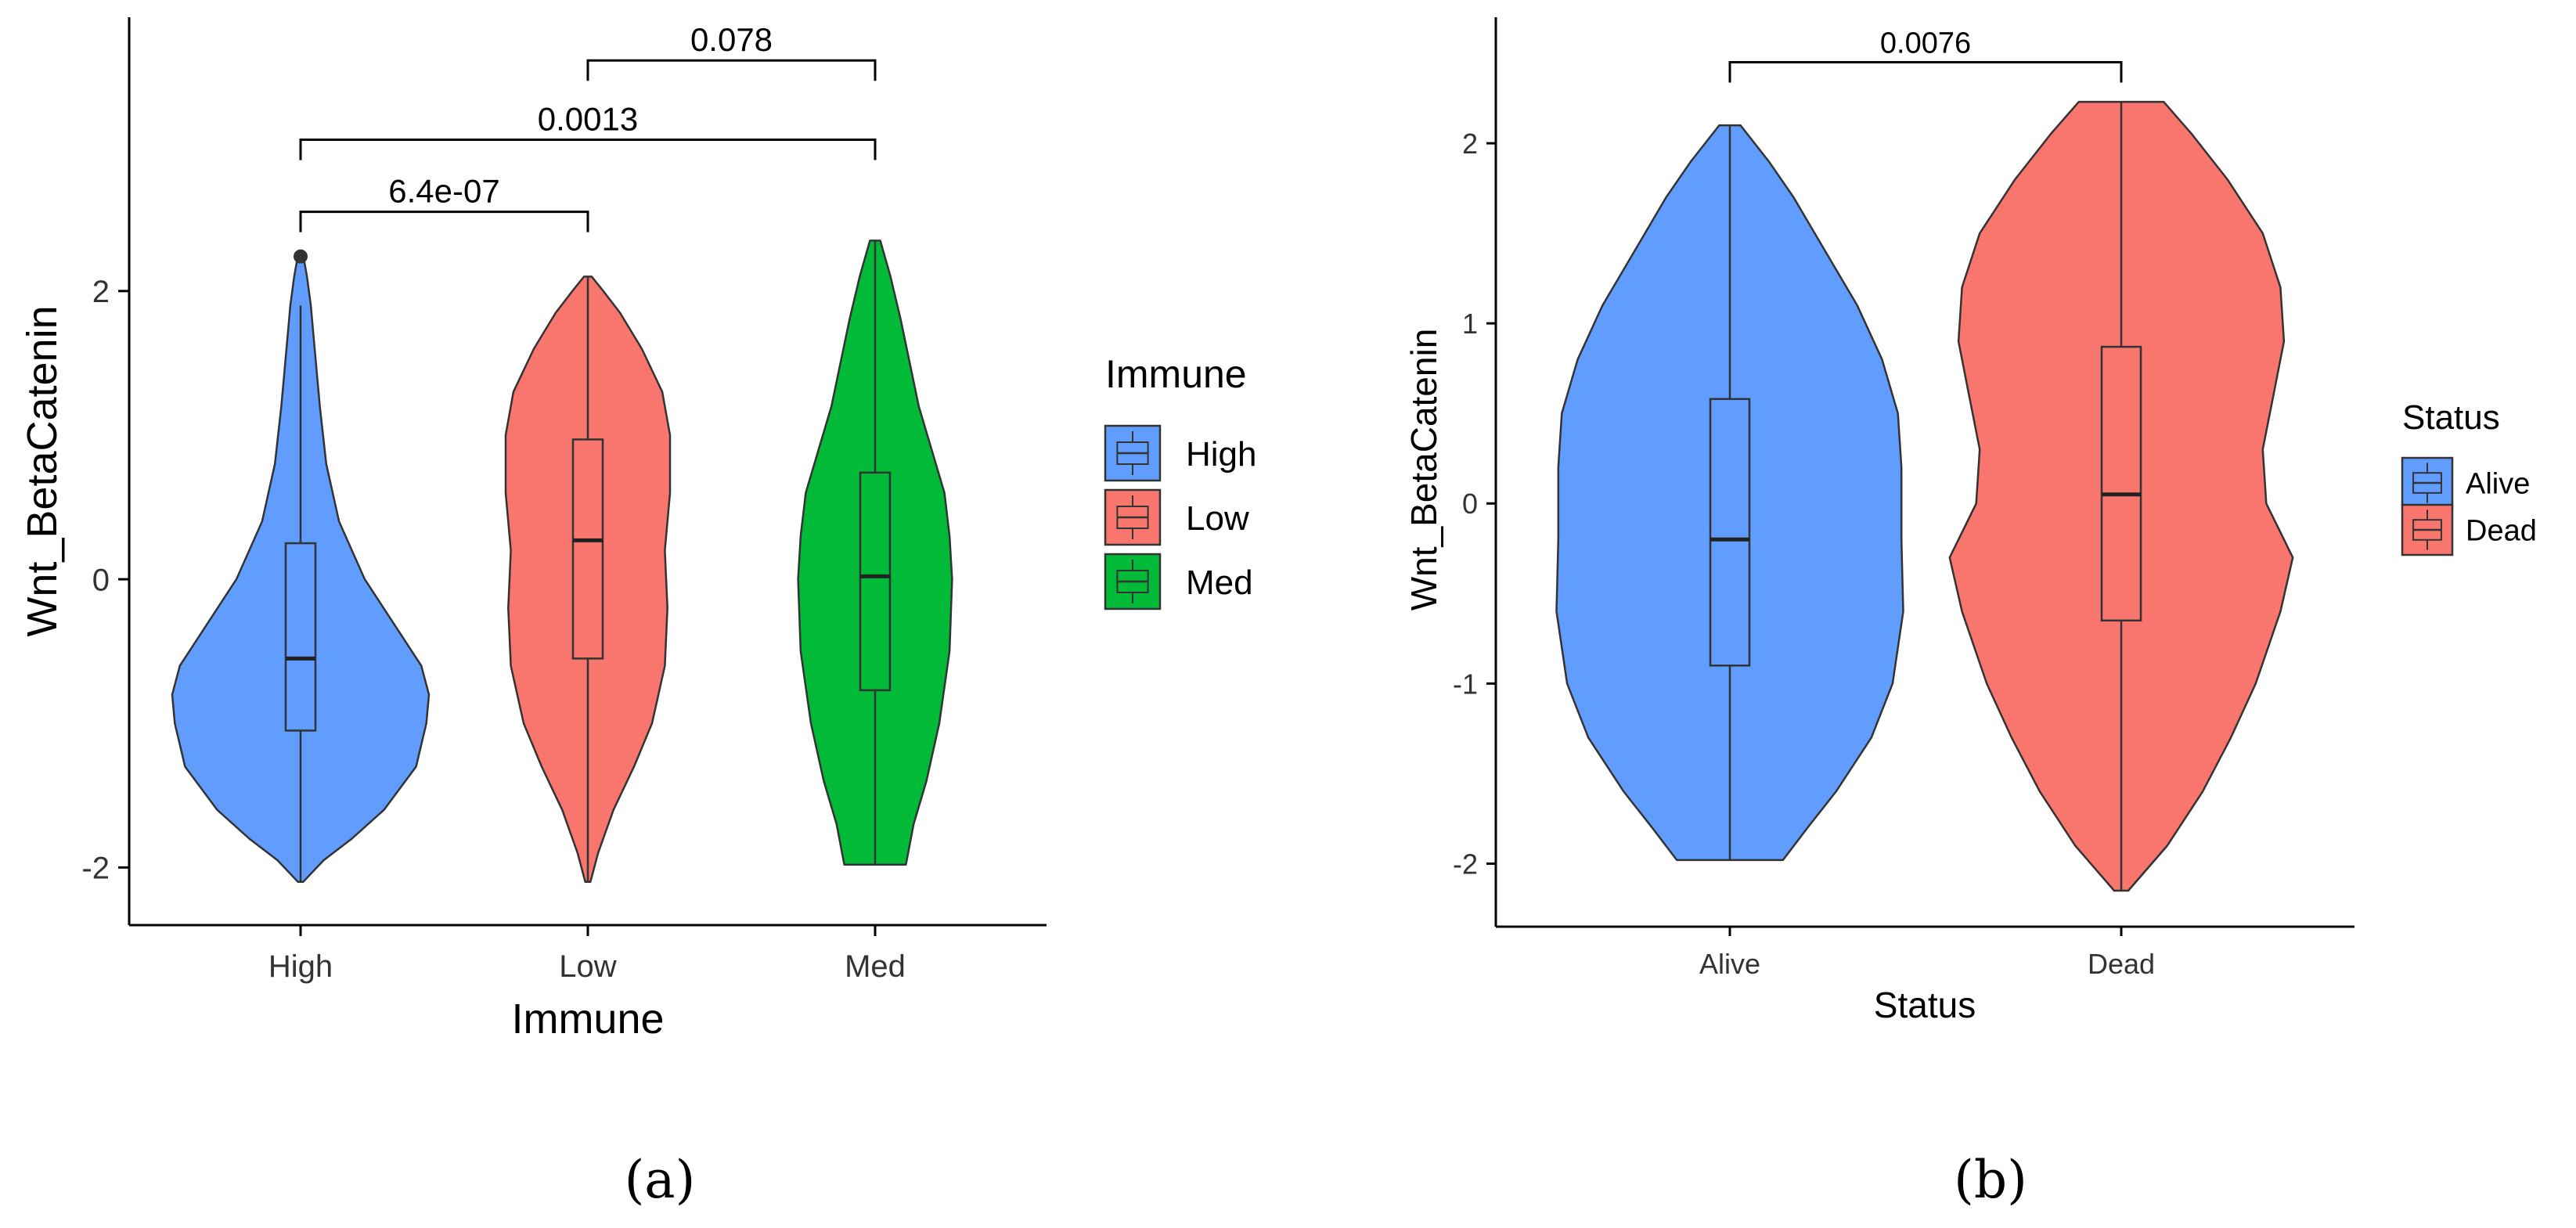  What do you see at coordinates (101, 580) in the screenshot?
I see `a-y-tick-label: 0` at bounding box center [101, 580].